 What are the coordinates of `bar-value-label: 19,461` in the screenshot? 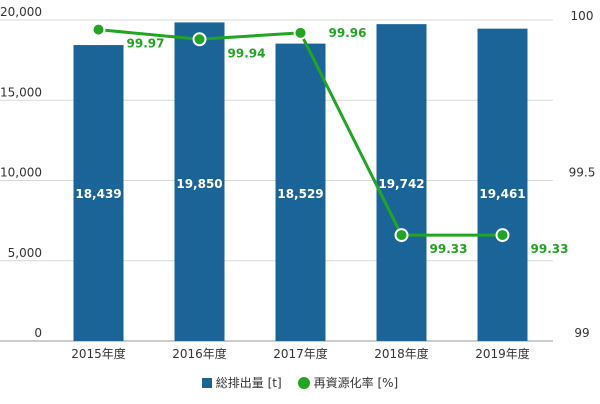 It's located at (502, 194).